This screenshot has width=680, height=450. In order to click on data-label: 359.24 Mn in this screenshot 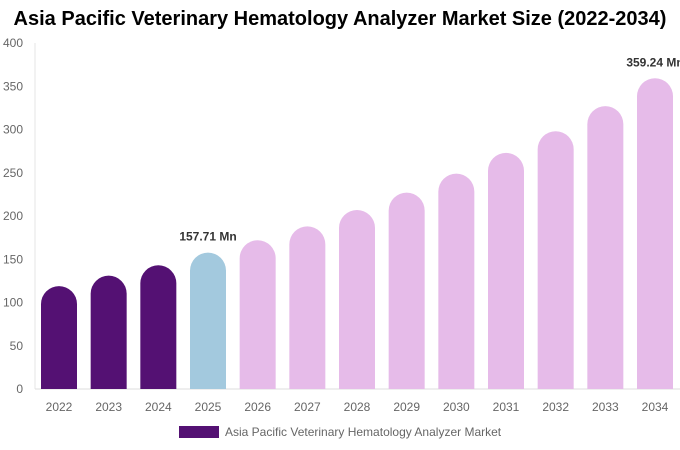, I will do `click(653, 62)`.